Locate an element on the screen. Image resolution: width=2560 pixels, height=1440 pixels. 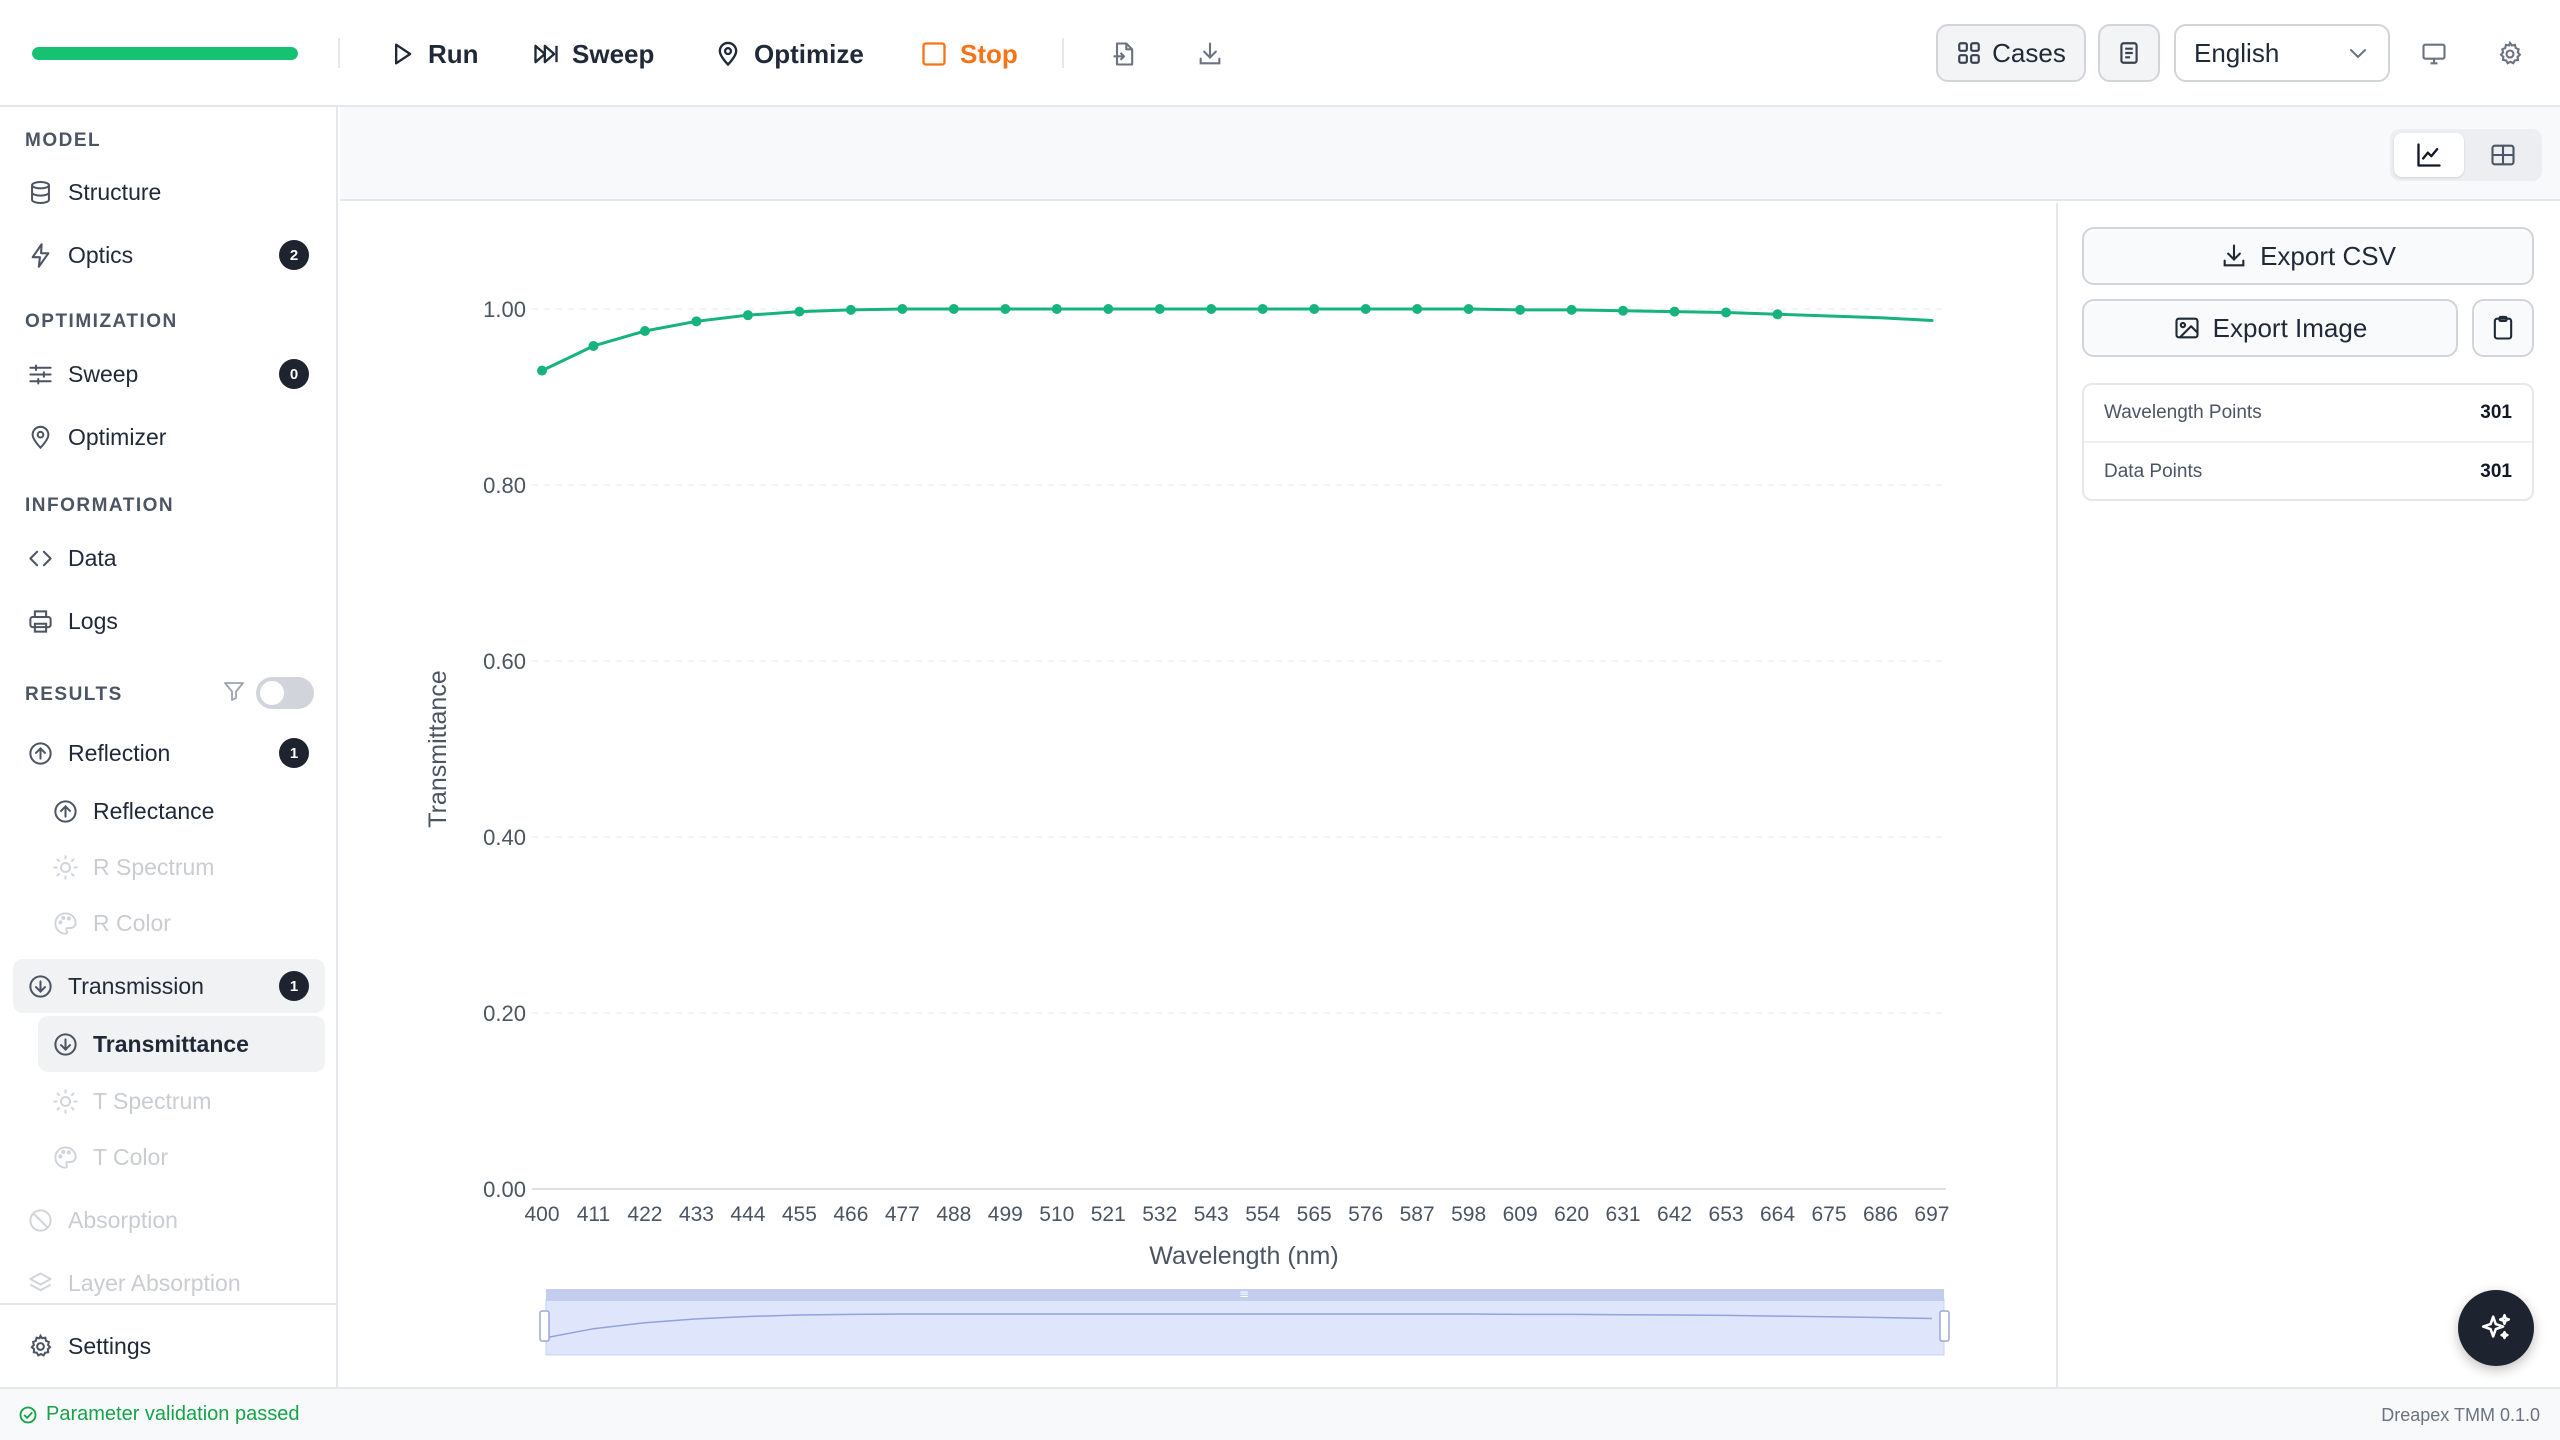
filter-icon is located at coordinates (234, 691).